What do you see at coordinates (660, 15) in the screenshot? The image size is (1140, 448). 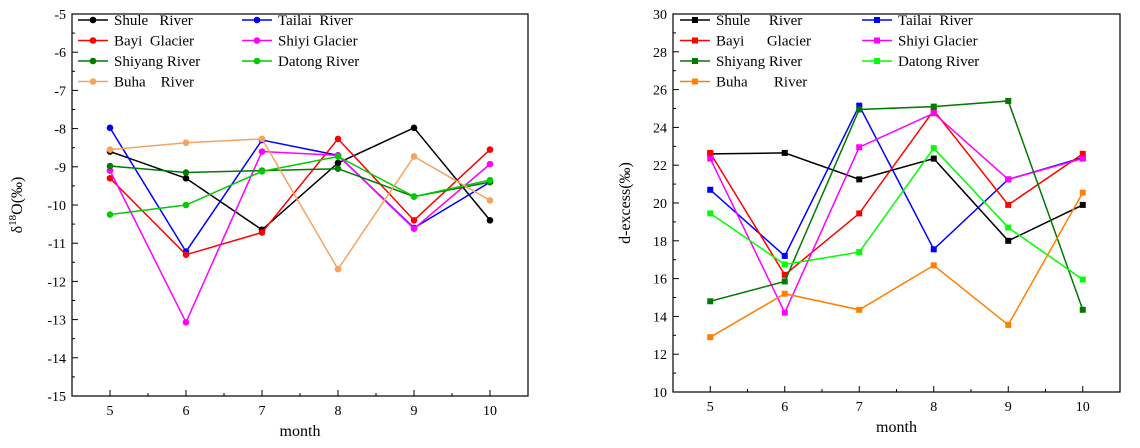 I see `y-tick-label: 30` at bounding box center [660, 15].